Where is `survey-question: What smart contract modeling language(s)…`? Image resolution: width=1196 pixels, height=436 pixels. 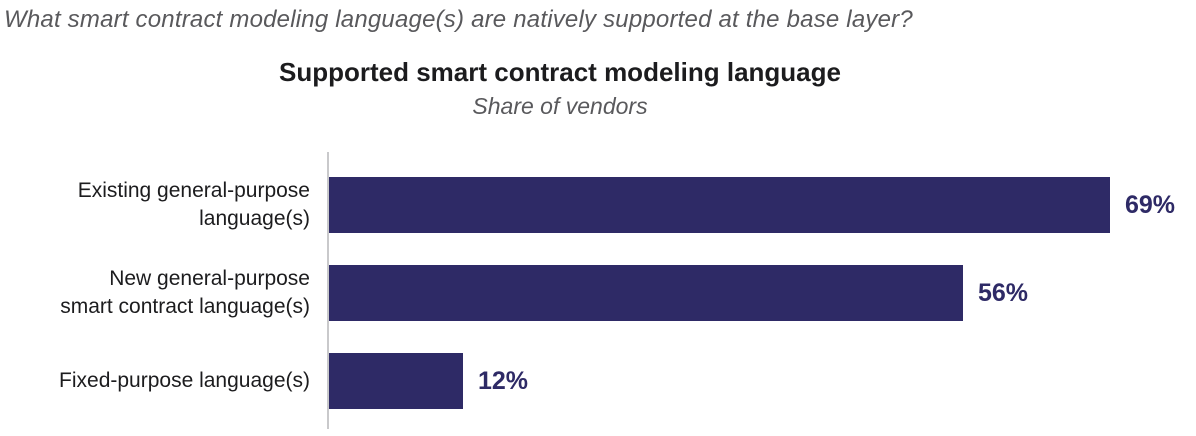
survey-question: What smart contract modeling language(s)… is located at coordinates (458, 19).